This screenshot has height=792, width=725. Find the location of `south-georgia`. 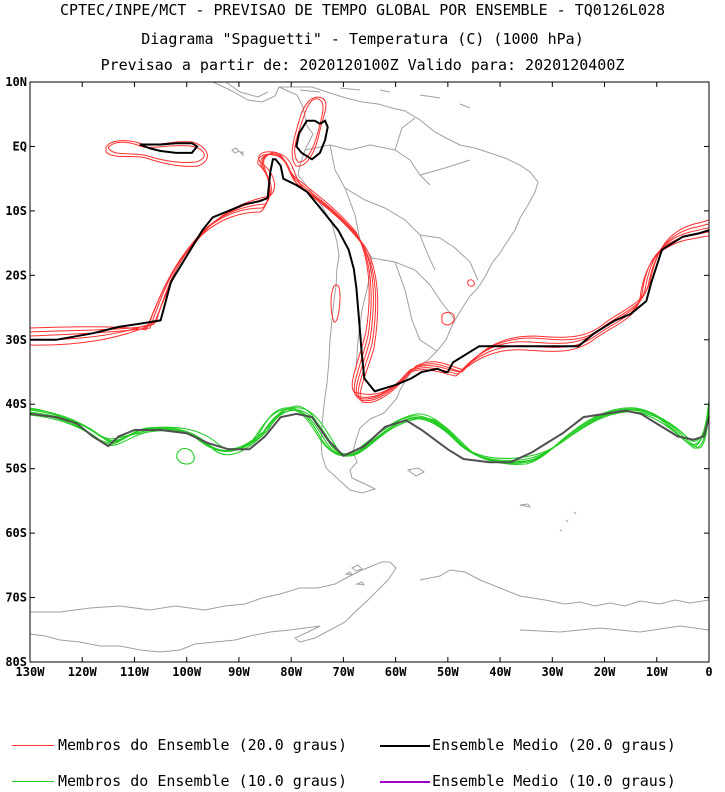

south-georgia is located at coordinates (525, 505).